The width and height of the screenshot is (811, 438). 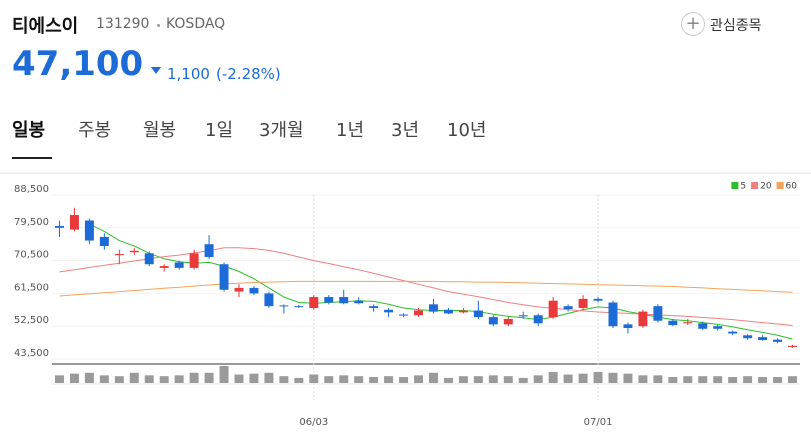 I want to click on tab: 3년, so click(x=405, y=130).